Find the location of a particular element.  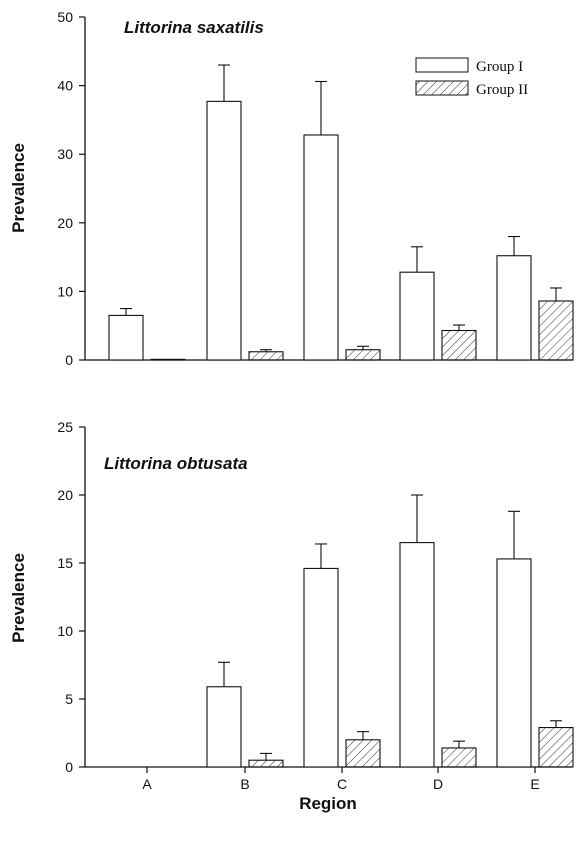

x-axis-label: Region is located at coordinates (328, 803).